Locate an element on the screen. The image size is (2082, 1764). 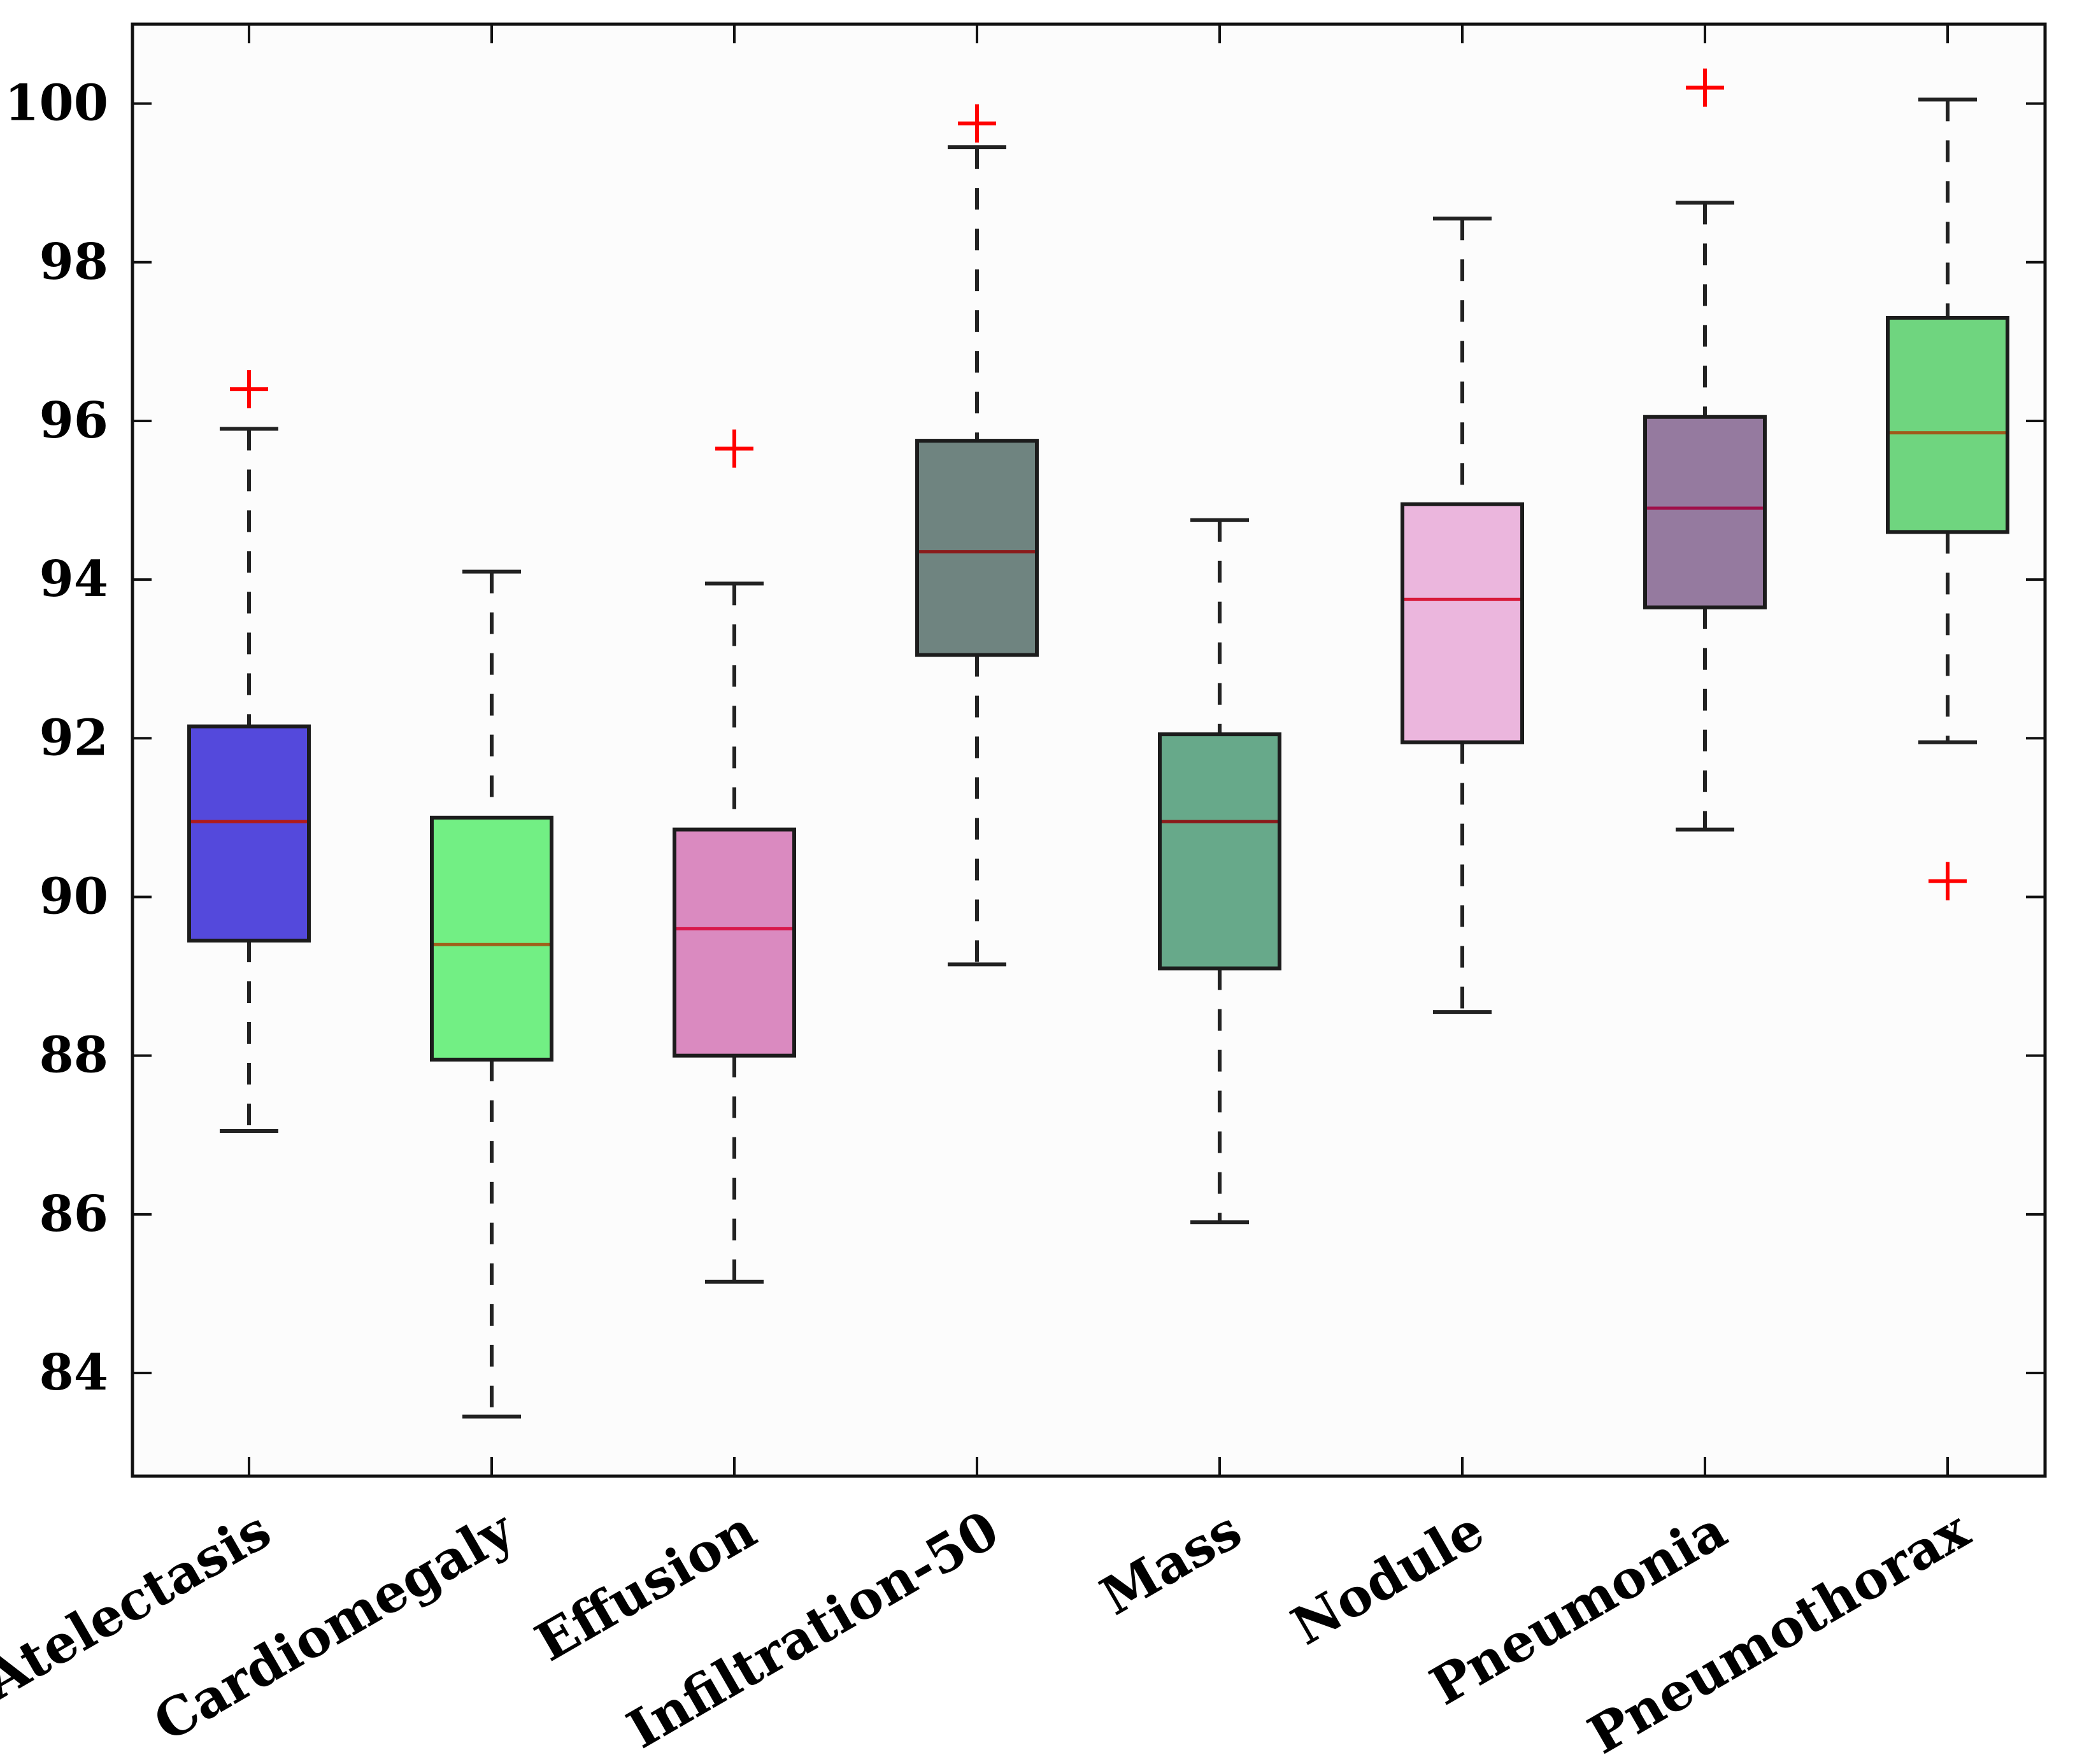
box-mass is located at coordinates (1219, 871).